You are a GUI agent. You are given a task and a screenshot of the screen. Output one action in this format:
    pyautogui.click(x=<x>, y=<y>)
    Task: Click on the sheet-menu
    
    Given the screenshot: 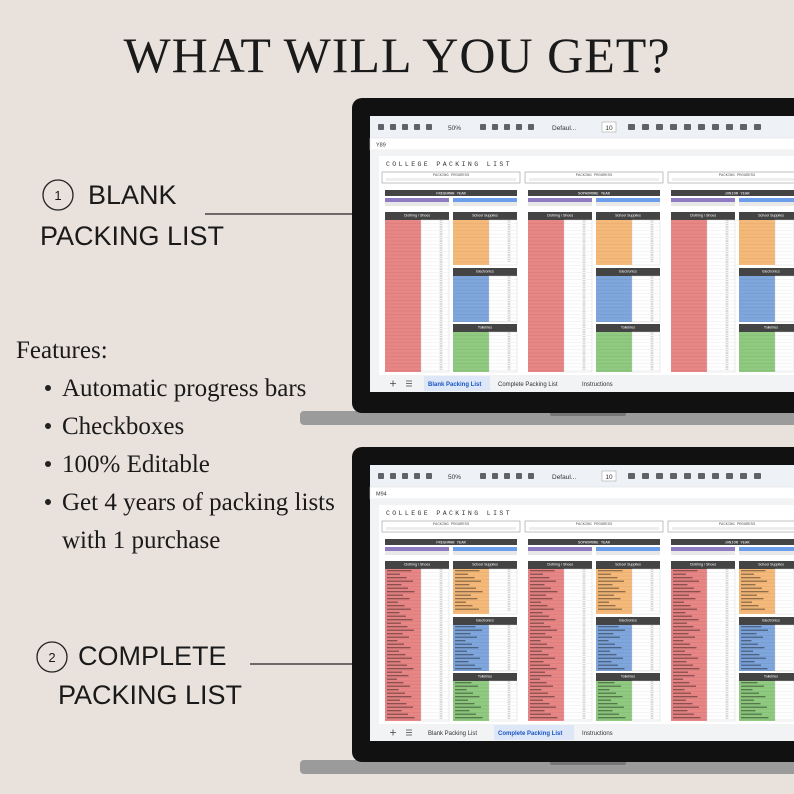 What is the action you would take?
    pyautogui.click(x=409, y=732)
    